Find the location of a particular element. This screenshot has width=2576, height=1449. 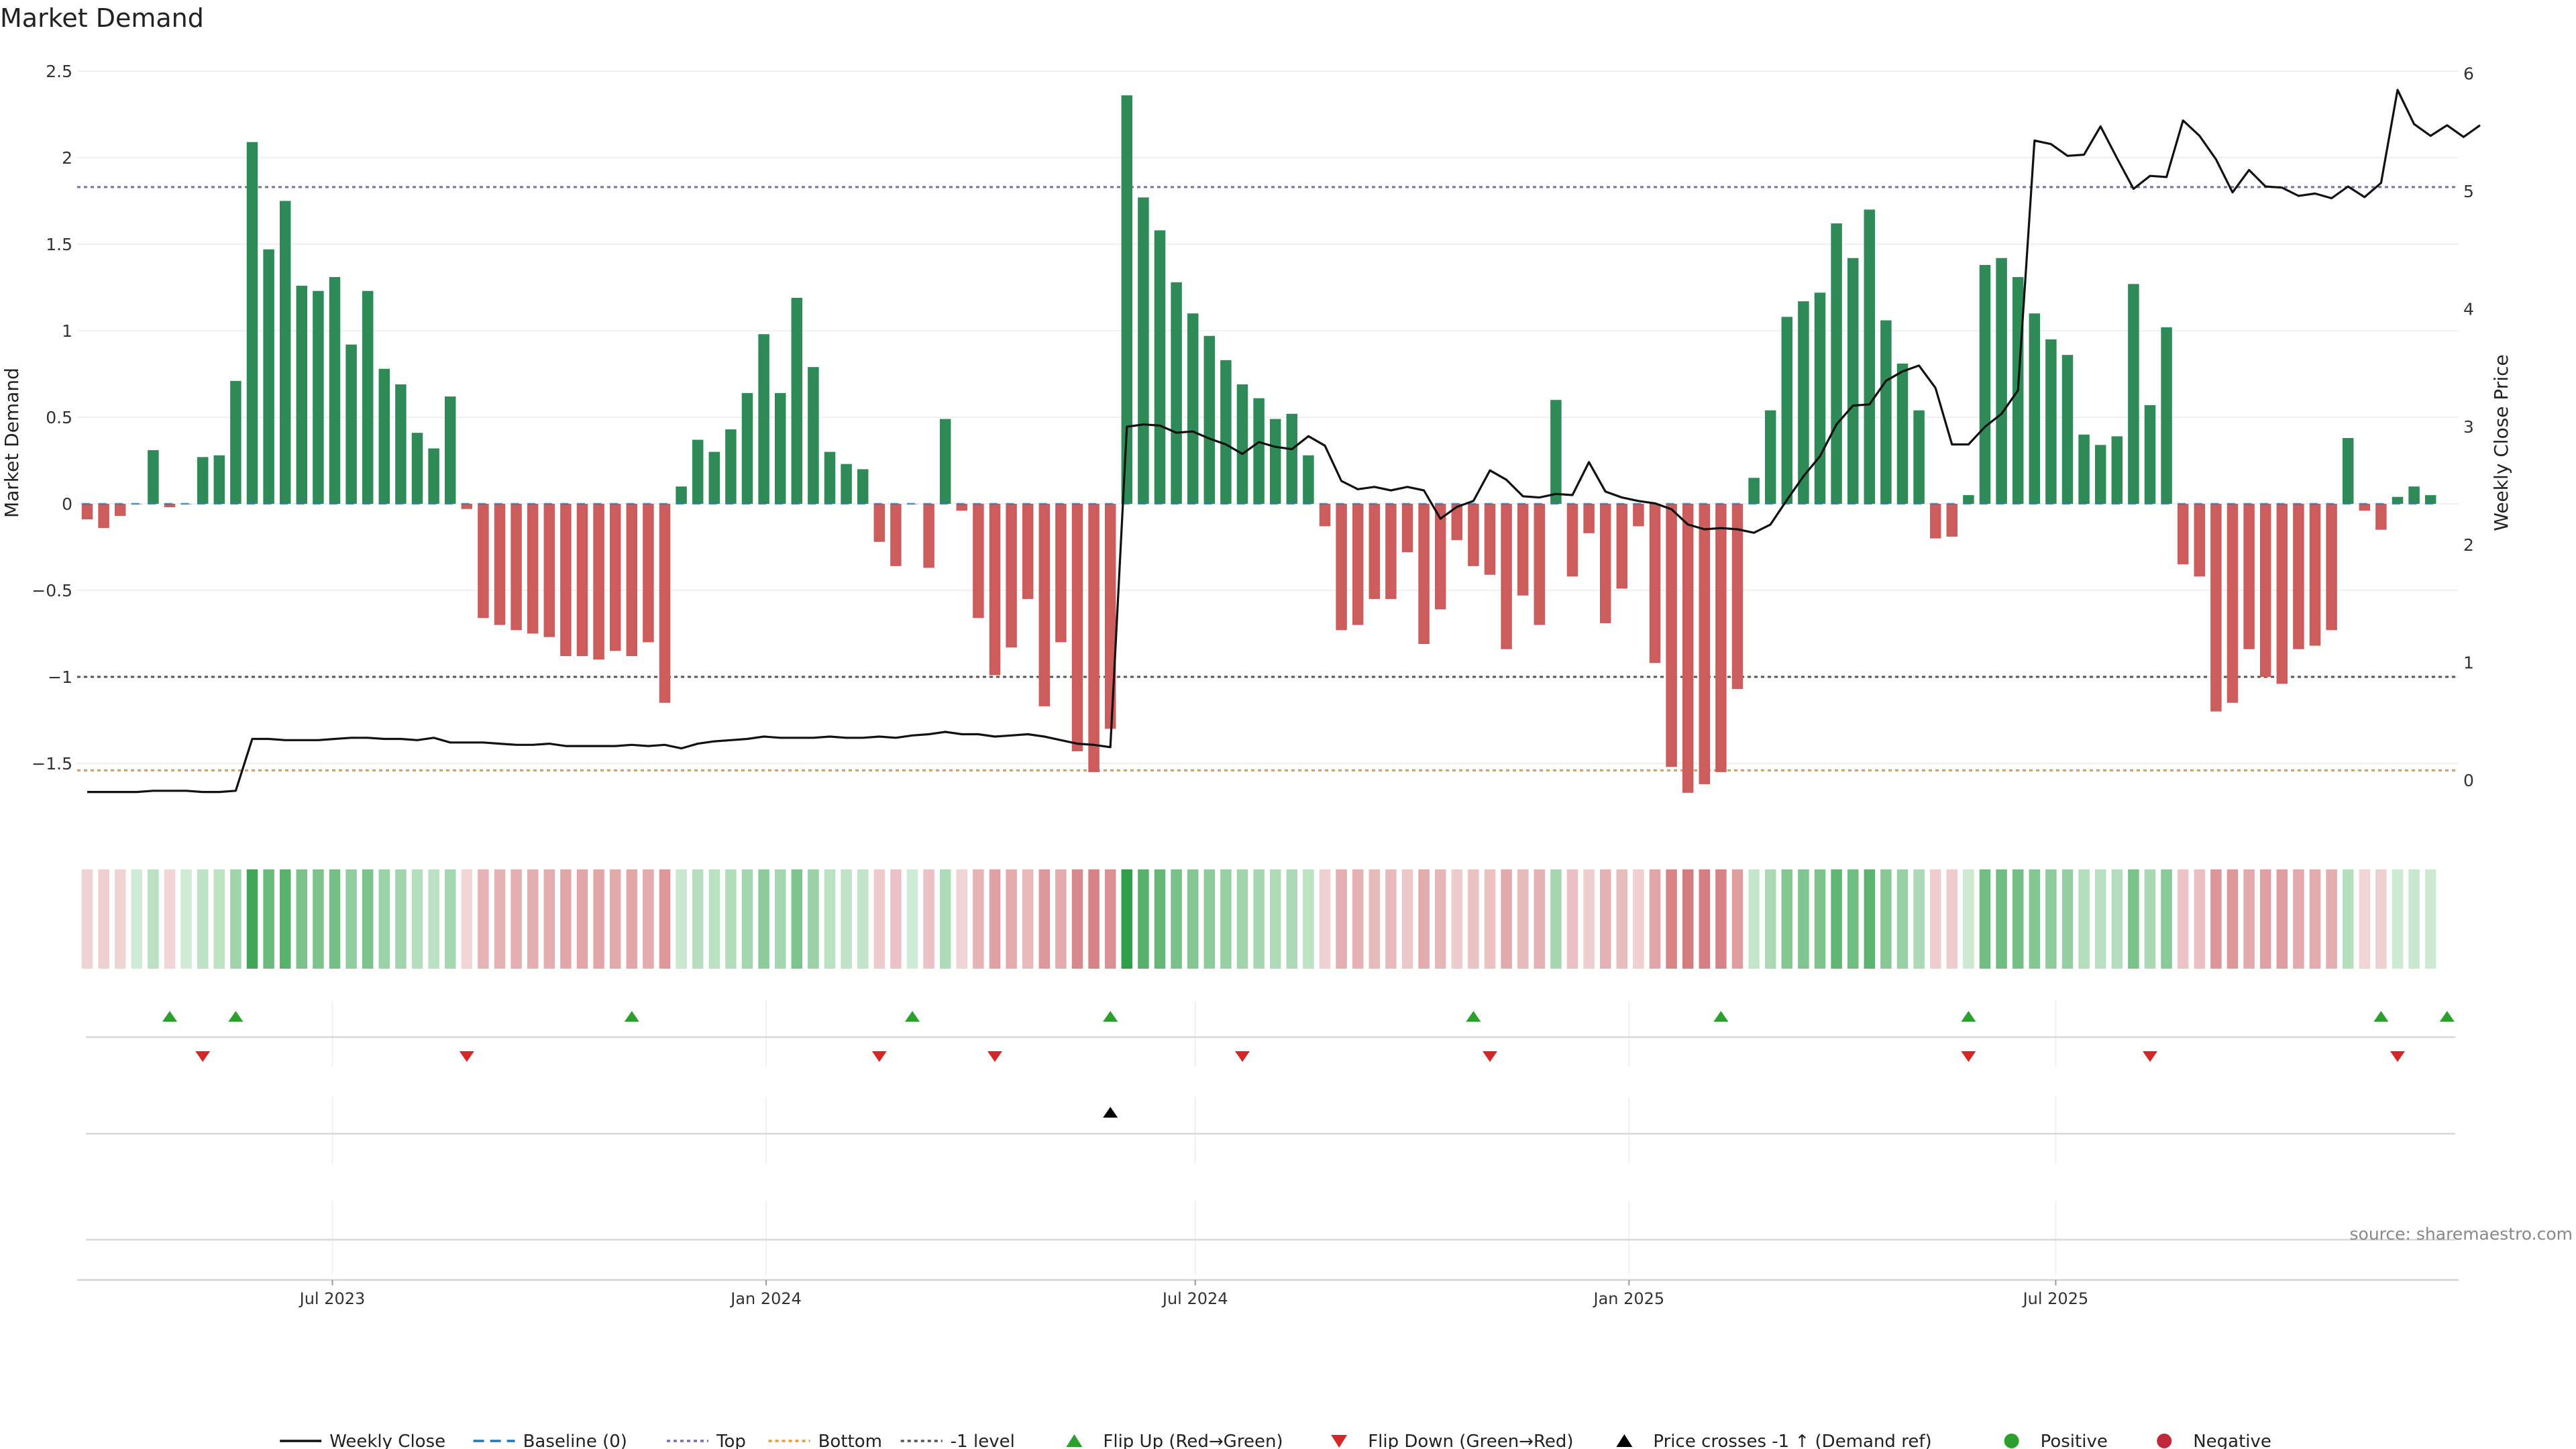

y-tick-left: 2 is located at coordinates (67, 158).